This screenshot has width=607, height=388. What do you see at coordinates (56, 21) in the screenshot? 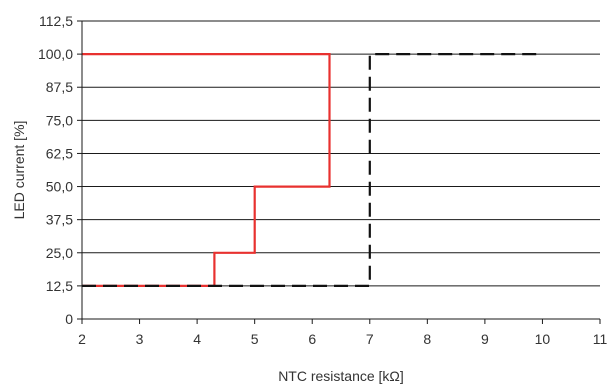
I see `y-tick-label: 112,5` at bounding box center [56, 21].